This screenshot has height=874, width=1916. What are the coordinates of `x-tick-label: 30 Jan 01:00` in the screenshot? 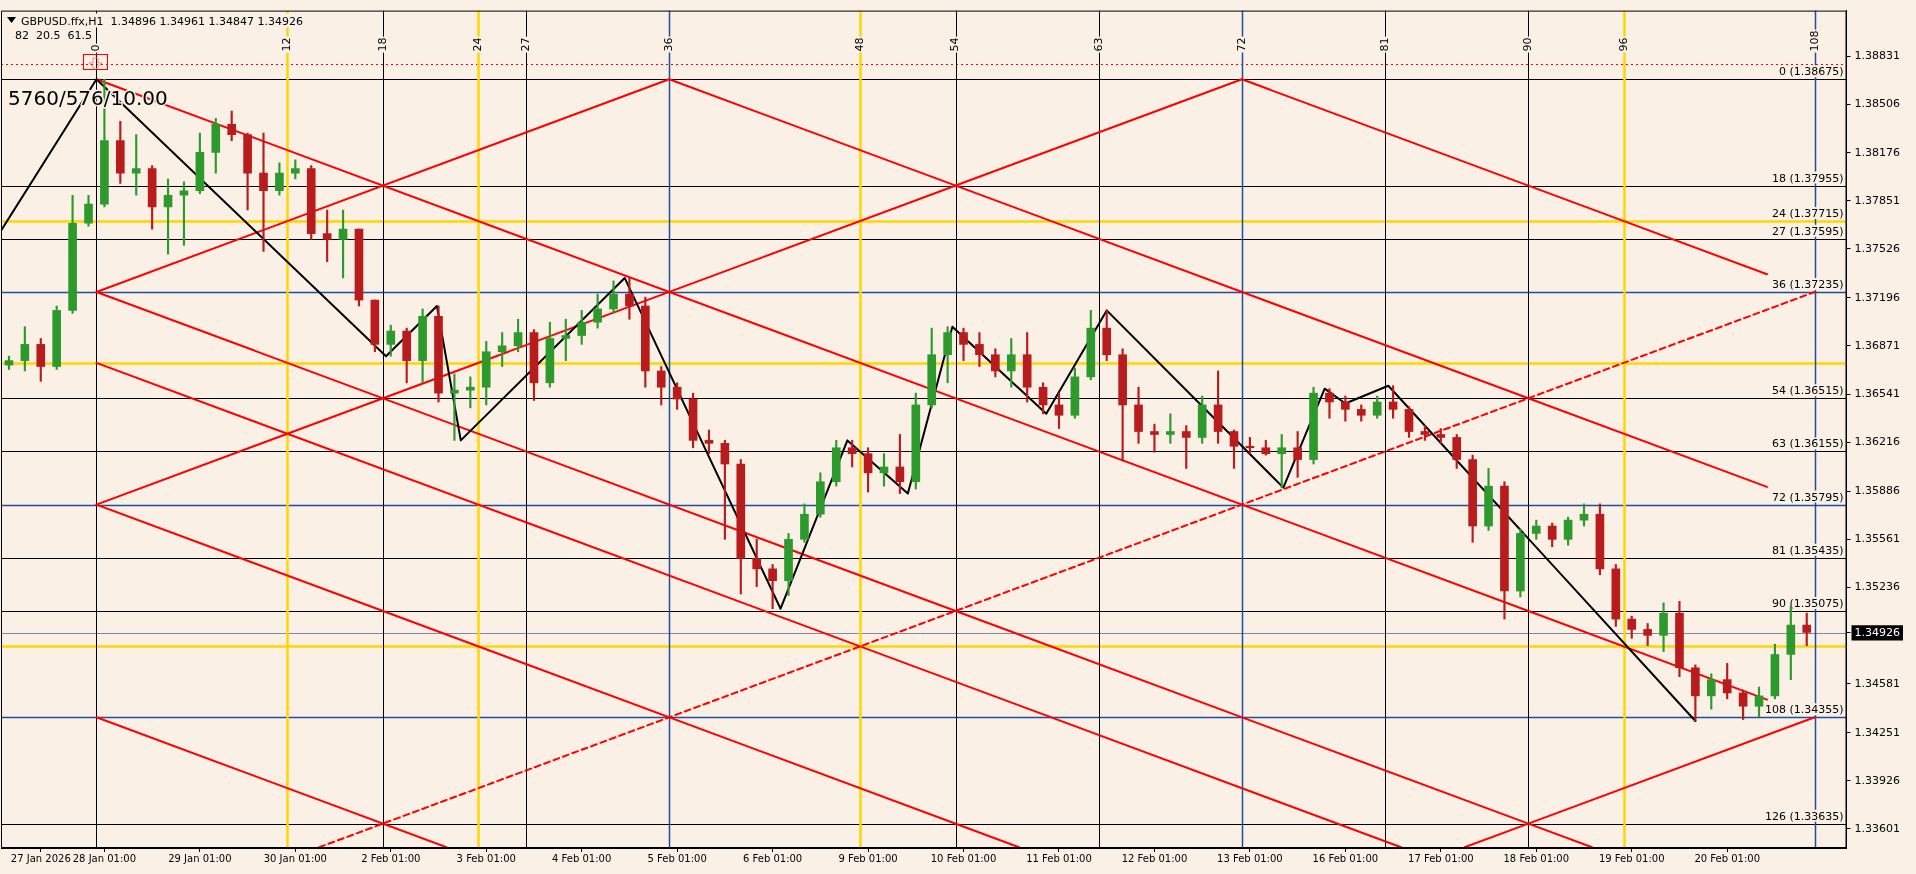 It's located at (295, 858).